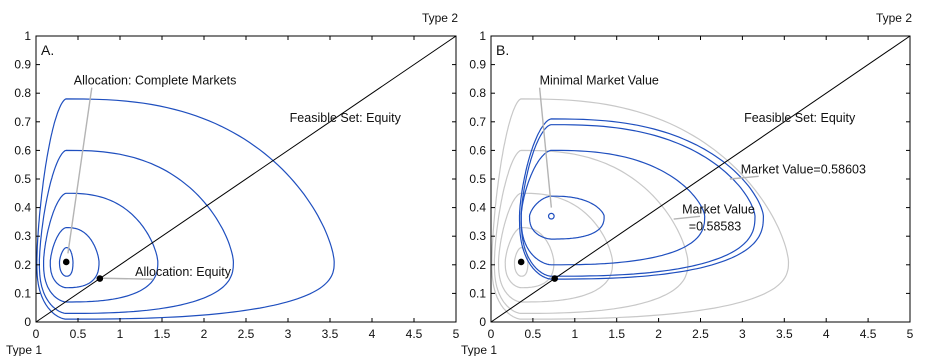  Describe the element at coordinates (718, 209) in the screenshot. I see `annotation-label: Market Value` at that location.